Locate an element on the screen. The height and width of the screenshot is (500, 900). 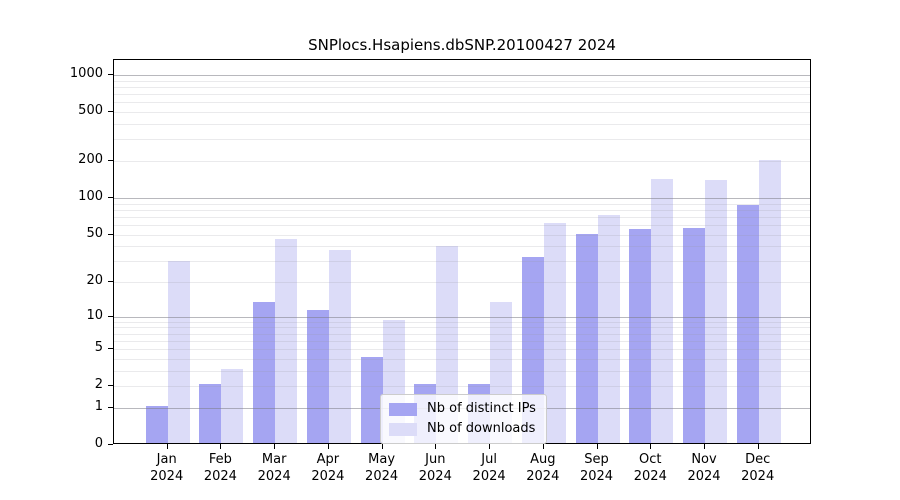
bar-distinct-ips-feb is located at coordinates (210, 413).